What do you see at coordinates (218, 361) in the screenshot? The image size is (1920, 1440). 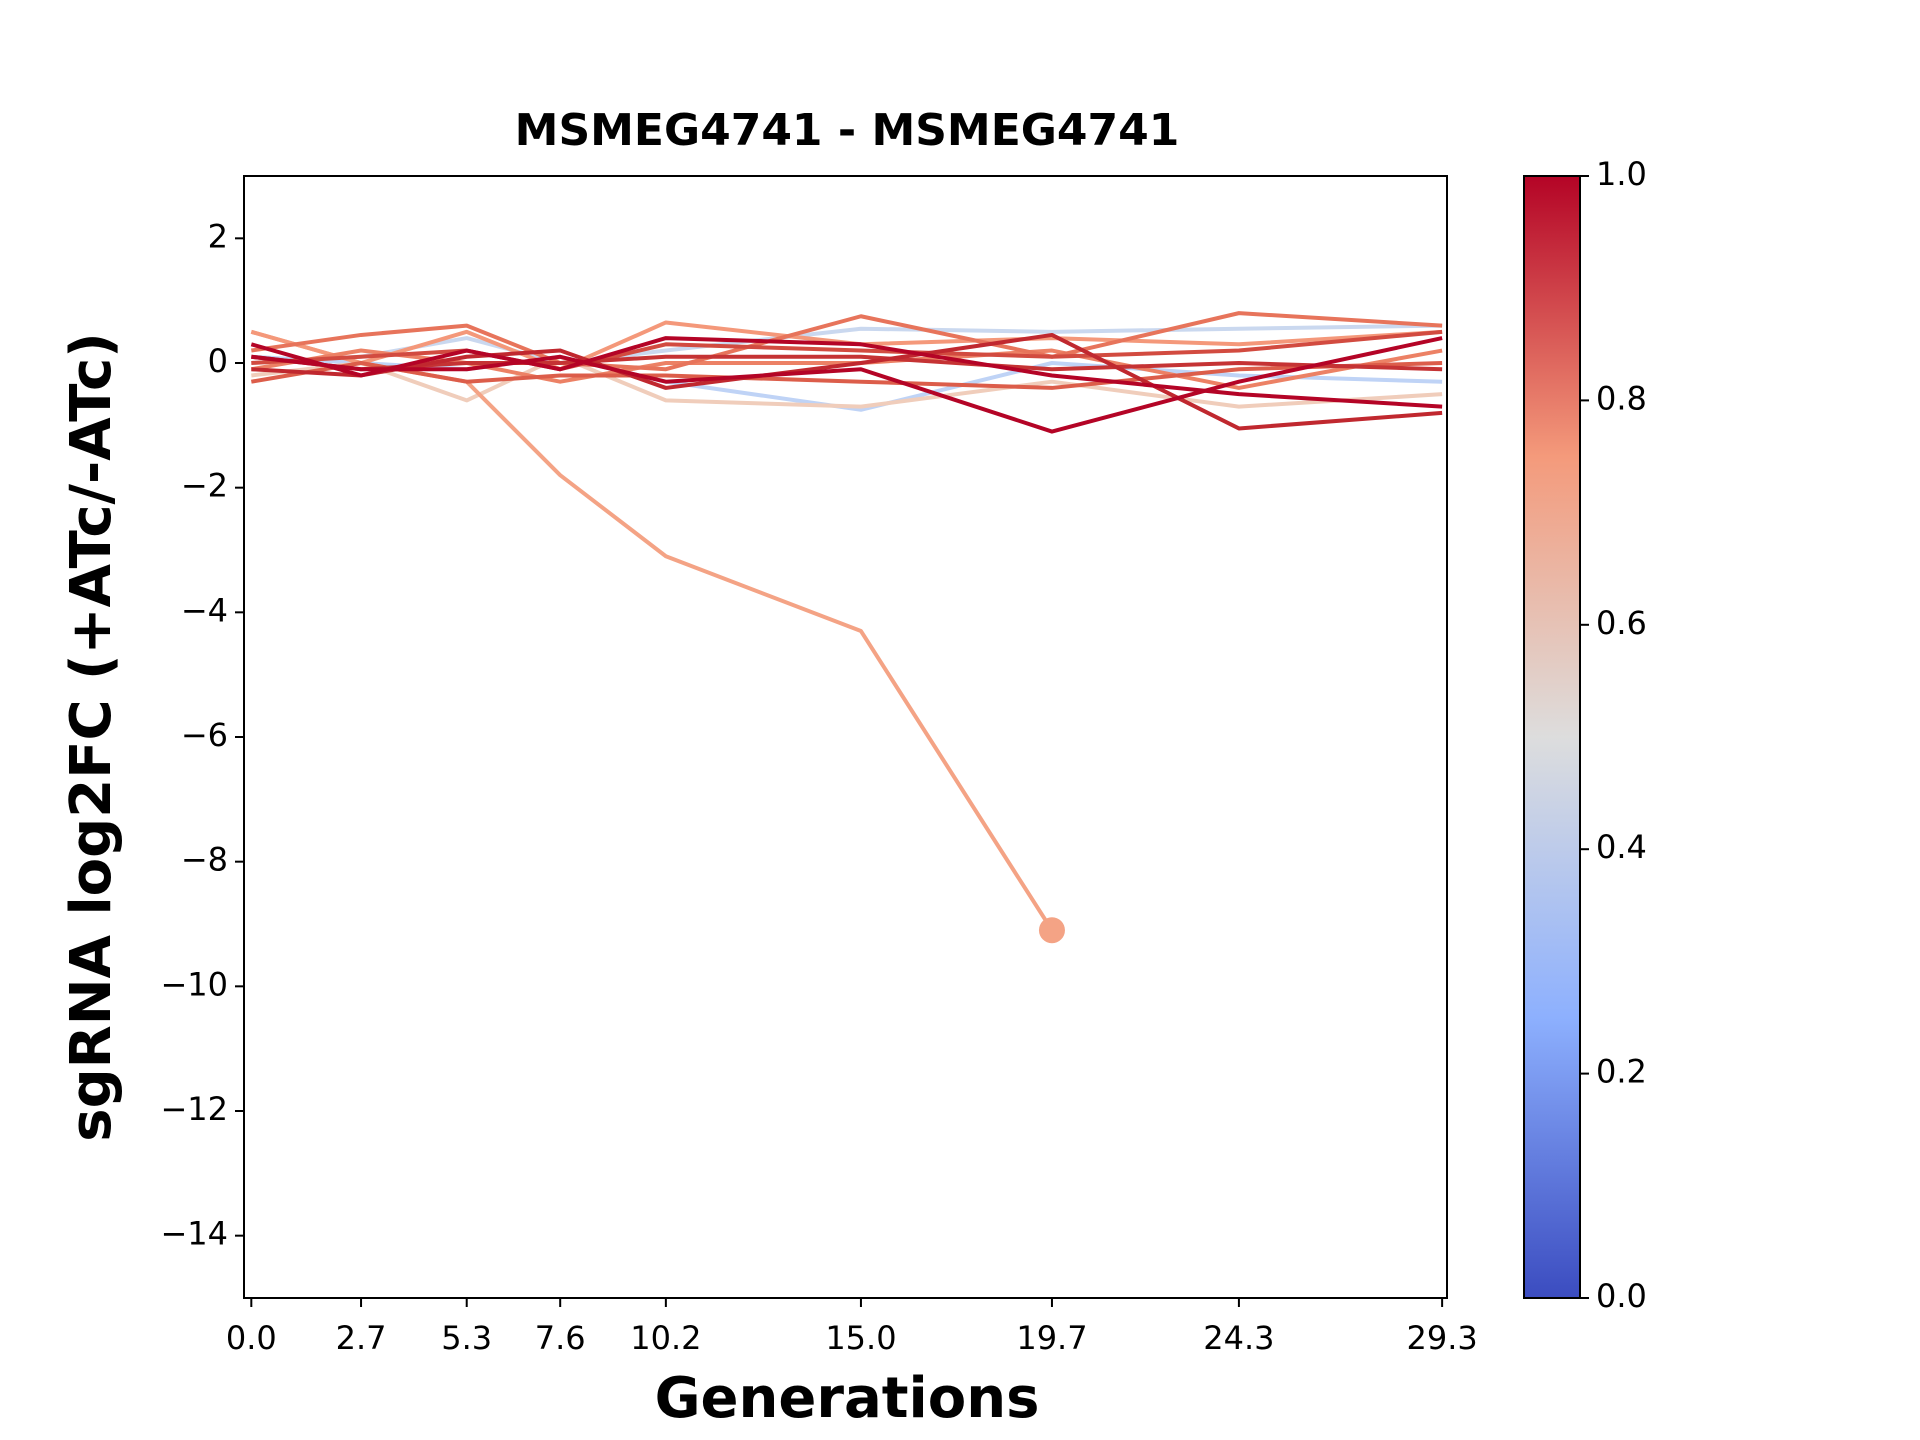 I see `y-tick-label: 0` at bounding box center [218, 361].